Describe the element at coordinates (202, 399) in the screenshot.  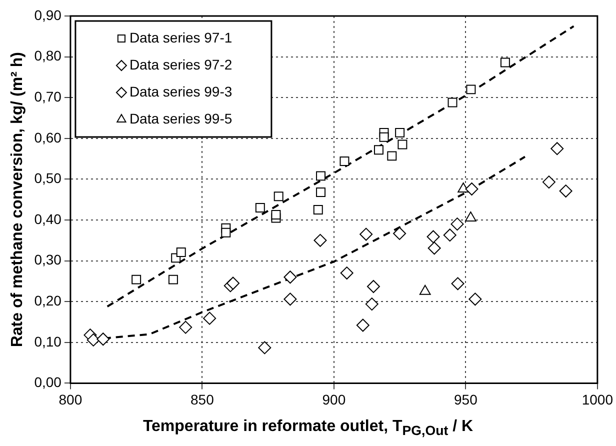
I see `x-tick-label: 850` at that location.